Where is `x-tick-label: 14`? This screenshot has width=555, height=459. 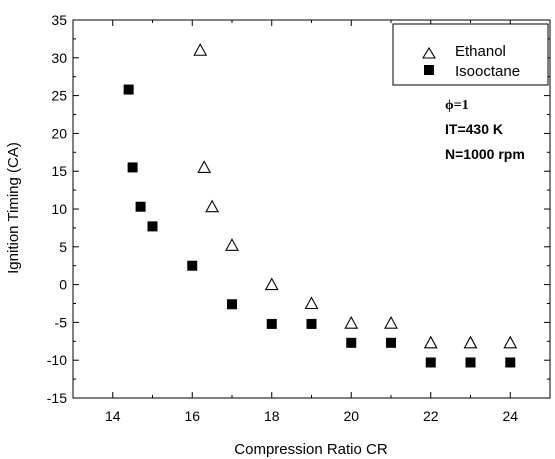 x-tick-label: 14 is located at coordinates (113, 416).